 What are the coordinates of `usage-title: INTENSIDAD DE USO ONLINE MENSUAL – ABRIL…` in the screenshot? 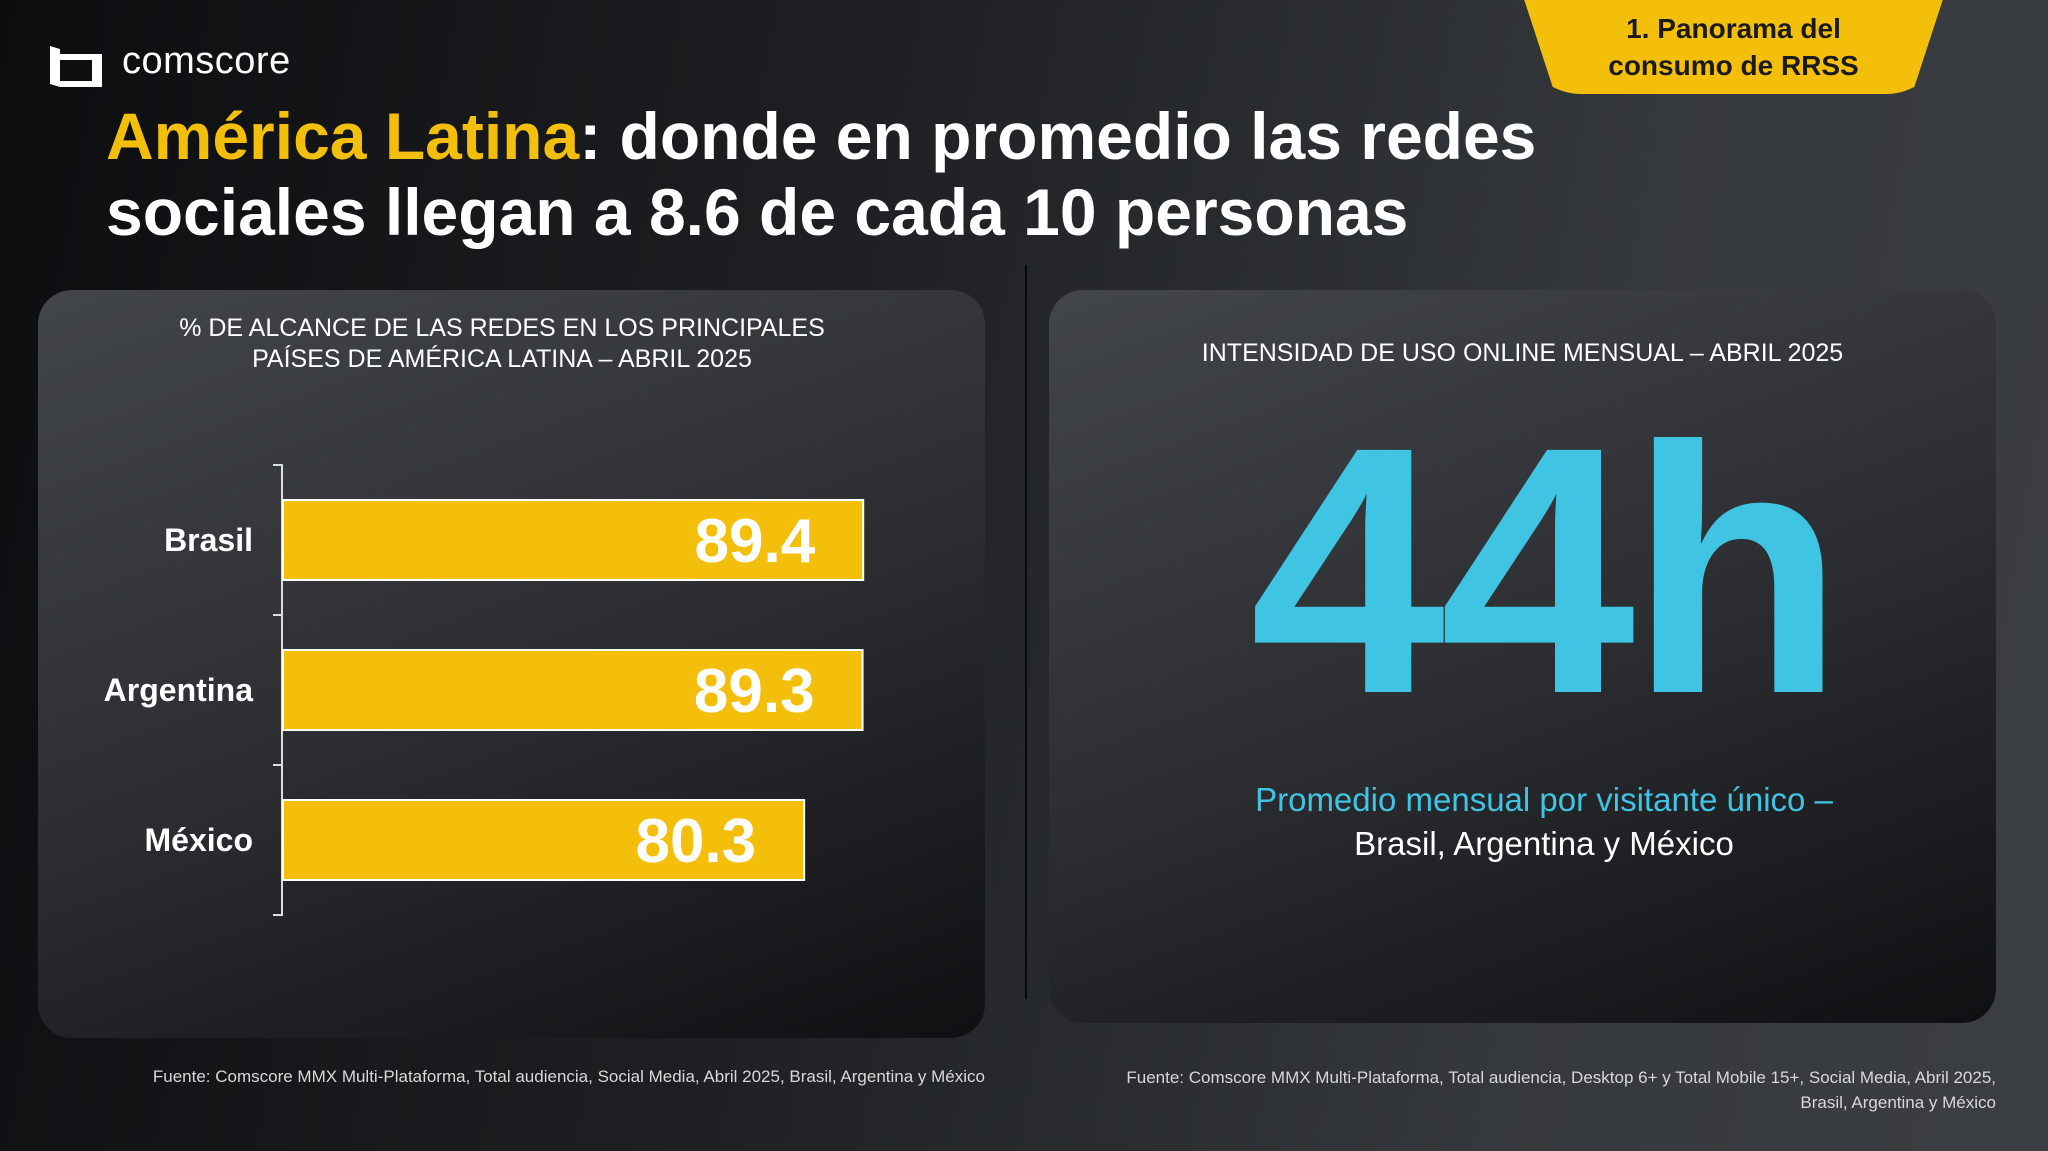 It's located at (1522, 353).